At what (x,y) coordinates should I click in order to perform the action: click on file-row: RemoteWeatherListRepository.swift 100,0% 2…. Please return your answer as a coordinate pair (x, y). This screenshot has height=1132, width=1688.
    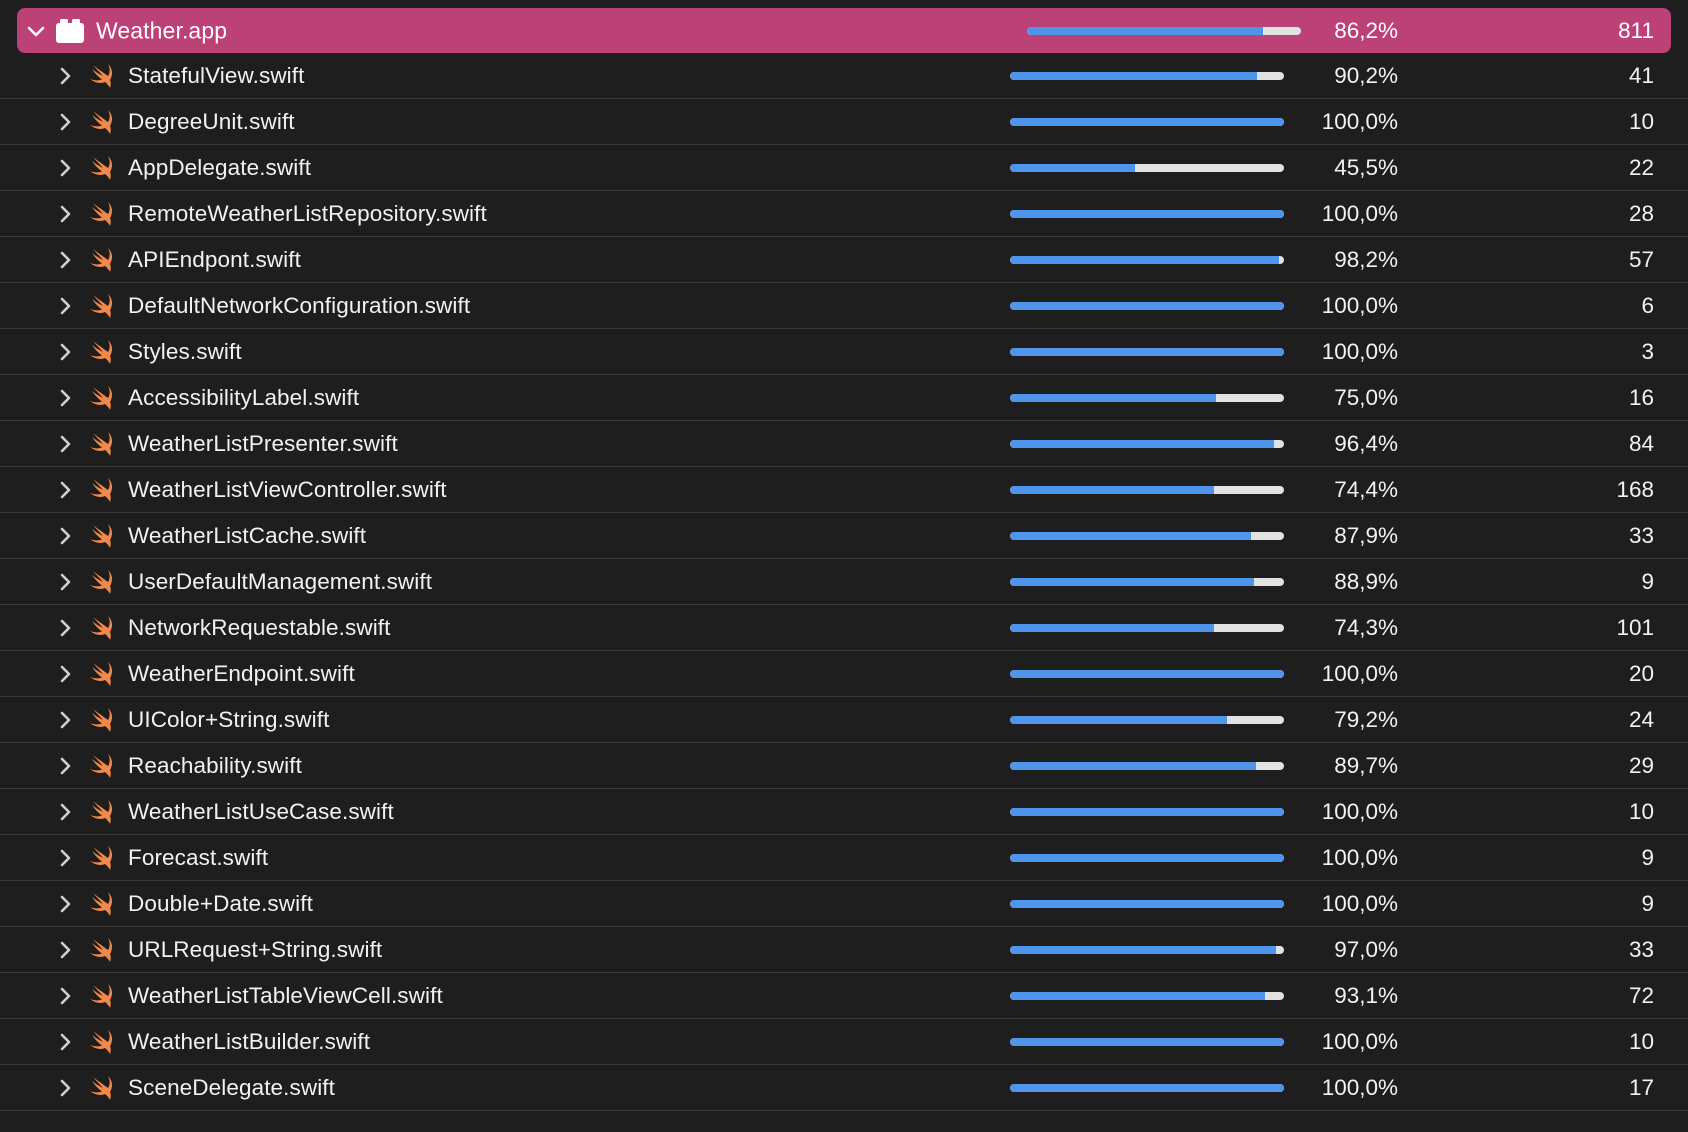
    Looking at the image, I should click on (844, 214).